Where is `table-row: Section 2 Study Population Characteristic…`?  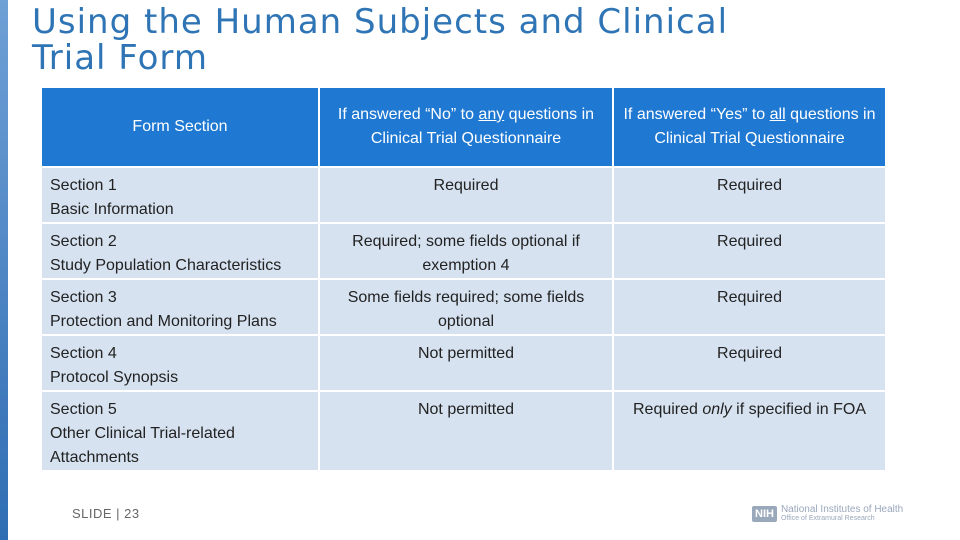 table-row: Section 2 Study Population Characteristic… is located at coordinates (463, 251).